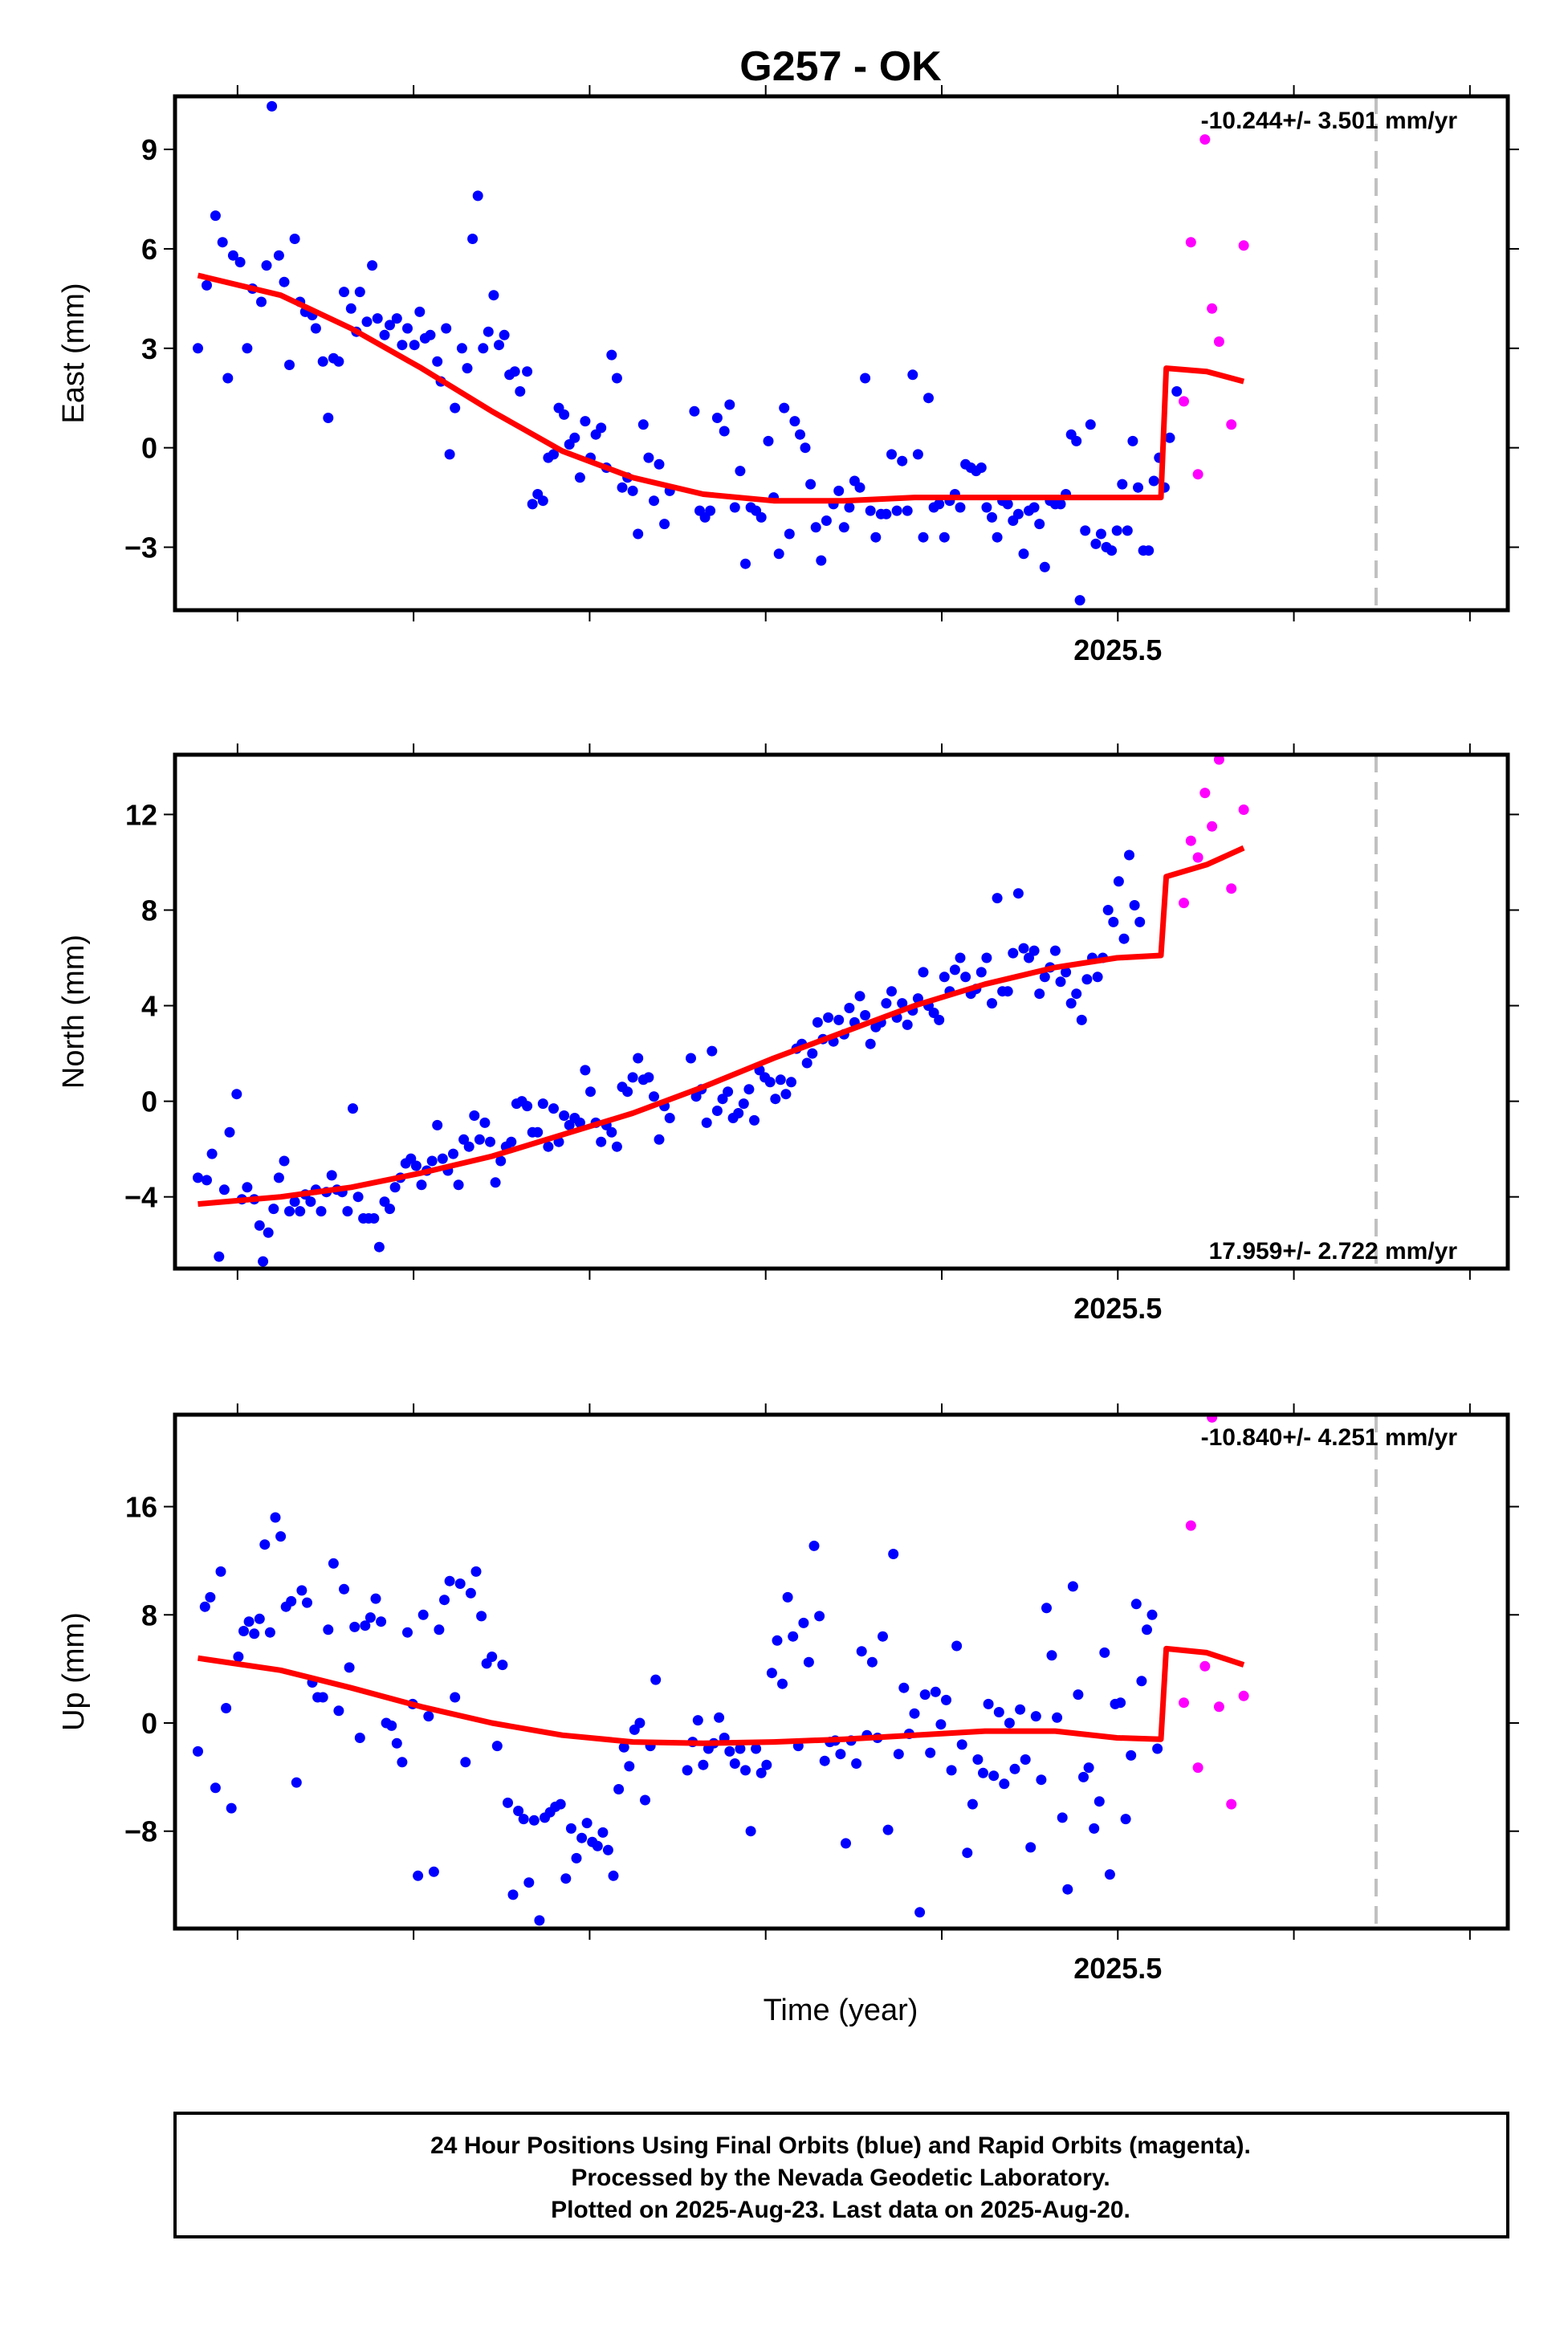  Describe the element at coordinates (149, 1615) in the screenshot. I see `up-y-tick-label: 8` at that location.